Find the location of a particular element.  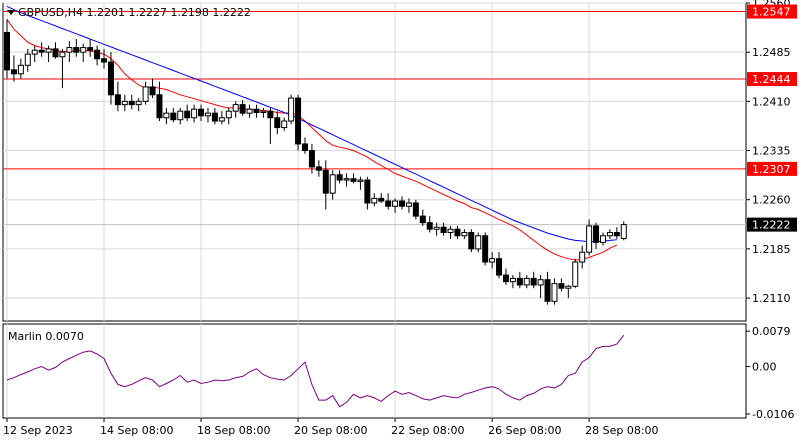

price-tick-label: 1.2410 is located at coordinates (771, 101).